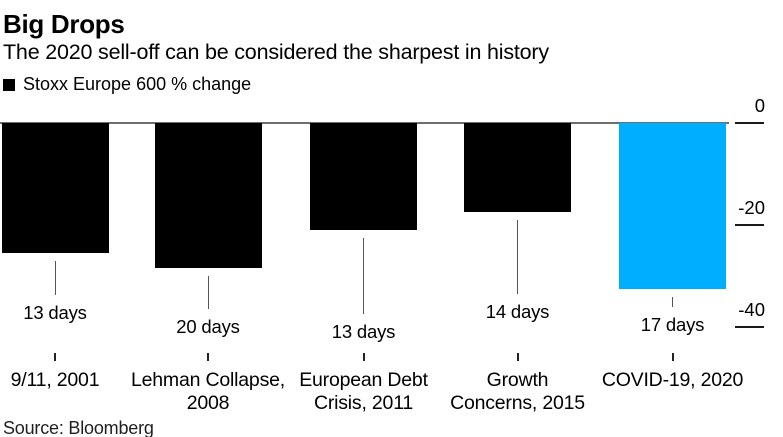 Image resolution: width=783 pixels, height=437 pixels. I want to click on duration-label-covid-19-2020: 17 days, so click(672, 324).